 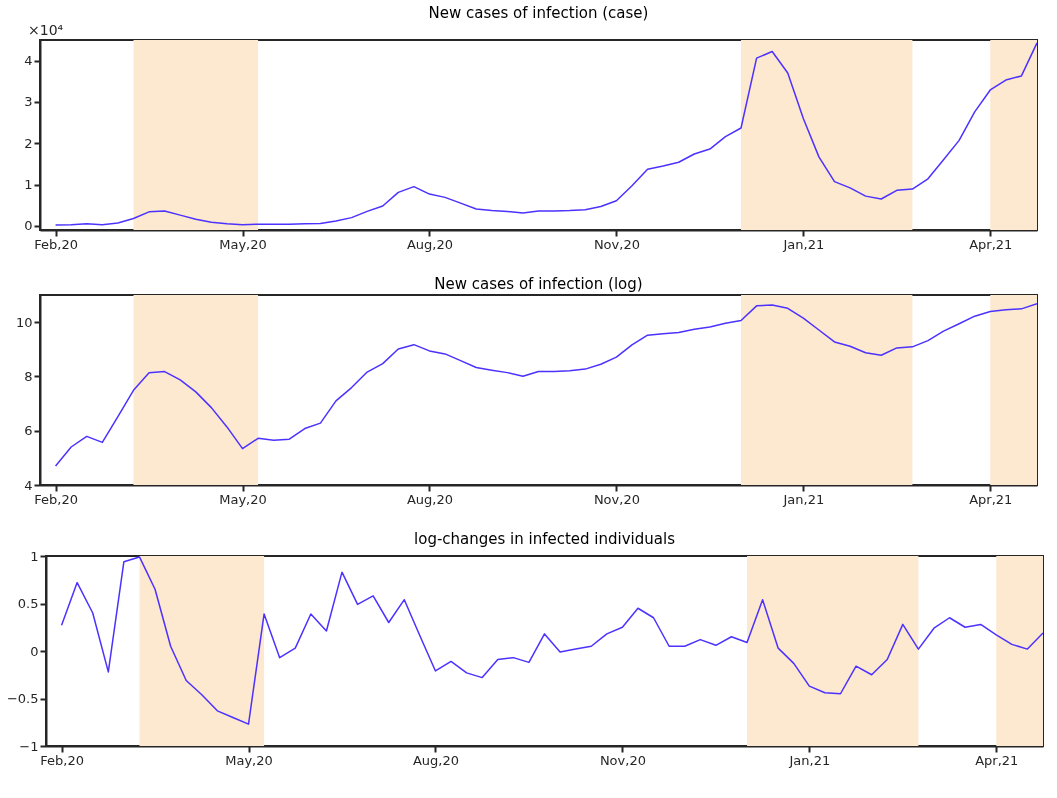 I want to click on chart-title: New cases of infection (log), so click(x=538, y=284).